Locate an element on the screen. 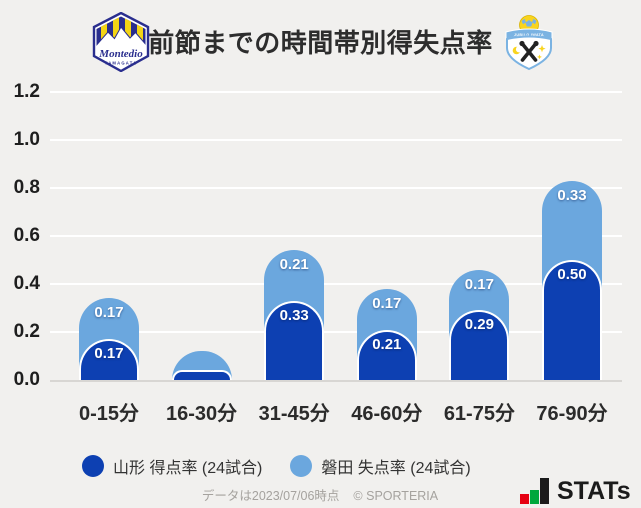 This screenshot has height=508, width=641. legend-label: 山形 得点率 (24試合) is located at coordinates (188, 468).